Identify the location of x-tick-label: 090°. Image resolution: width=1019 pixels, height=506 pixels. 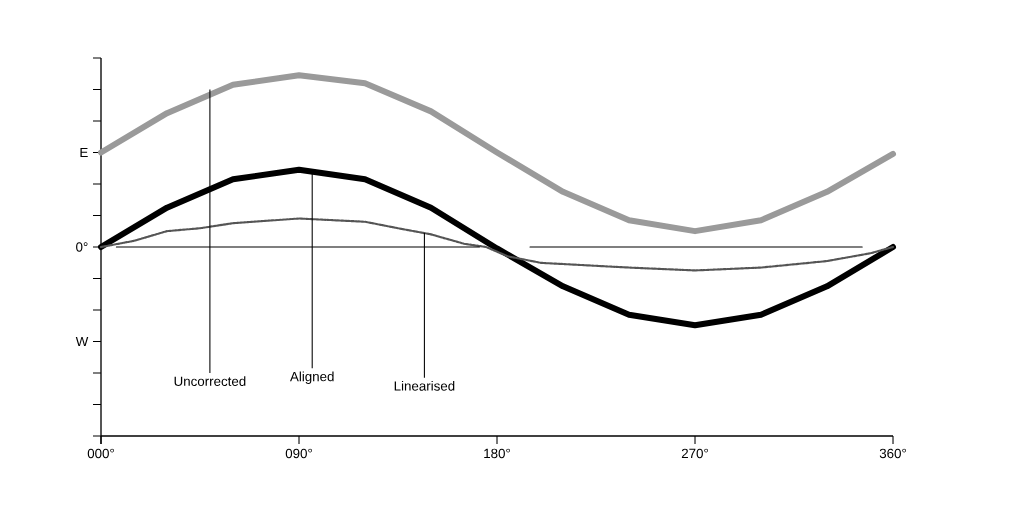
(298, 453).